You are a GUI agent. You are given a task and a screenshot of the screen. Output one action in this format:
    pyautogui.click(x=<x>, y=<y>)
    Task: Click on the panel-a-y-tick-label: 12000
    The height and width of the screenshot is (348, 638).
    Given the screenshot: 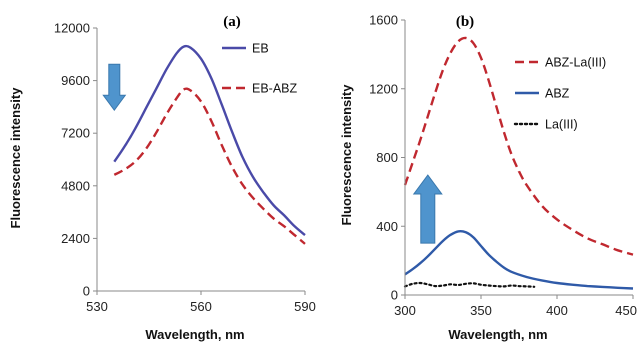 What is the action you would take?
    pyautogui.click(x=72, y=28)
    